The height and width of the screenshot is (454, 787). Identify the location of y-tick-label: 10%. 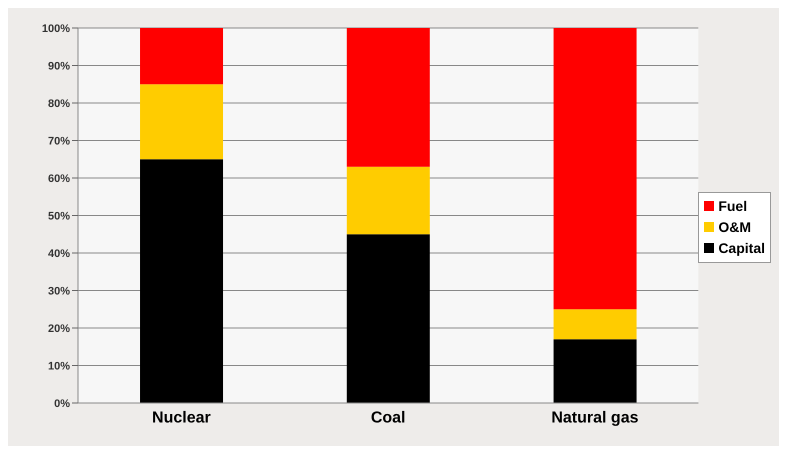
(59, 366).